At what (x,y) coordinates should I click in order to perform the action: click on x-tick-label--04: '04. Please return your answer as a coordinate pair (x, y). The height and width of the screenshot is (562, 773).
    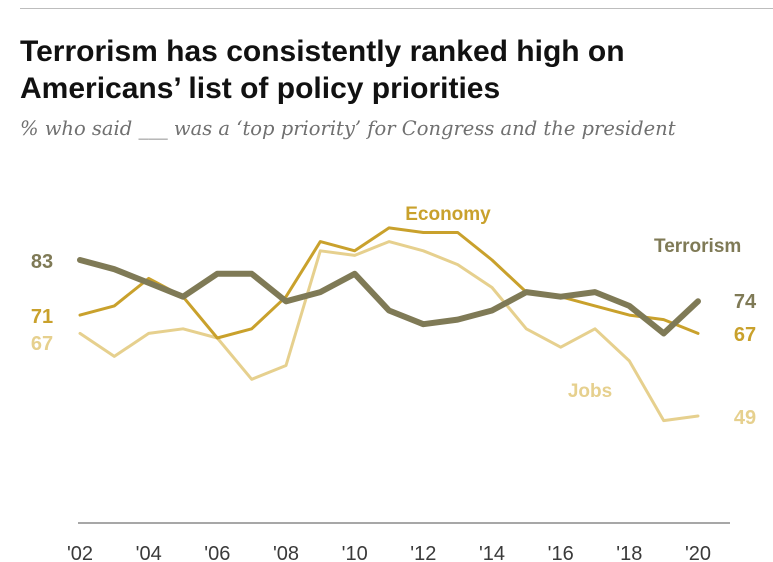
    Looking at the image, I should click on (149, 552).